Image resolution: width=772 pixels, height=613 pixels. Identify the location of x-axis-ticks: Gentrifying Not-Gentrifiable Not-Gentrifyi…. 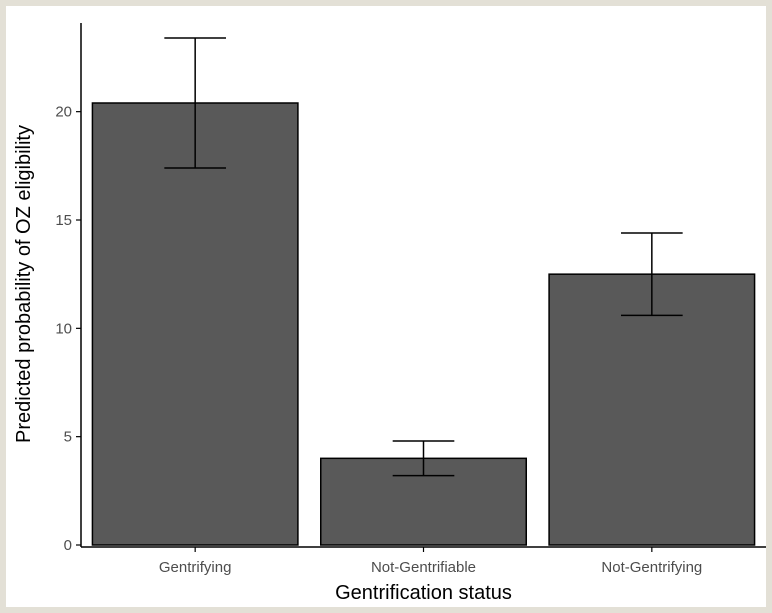
(430, 561).